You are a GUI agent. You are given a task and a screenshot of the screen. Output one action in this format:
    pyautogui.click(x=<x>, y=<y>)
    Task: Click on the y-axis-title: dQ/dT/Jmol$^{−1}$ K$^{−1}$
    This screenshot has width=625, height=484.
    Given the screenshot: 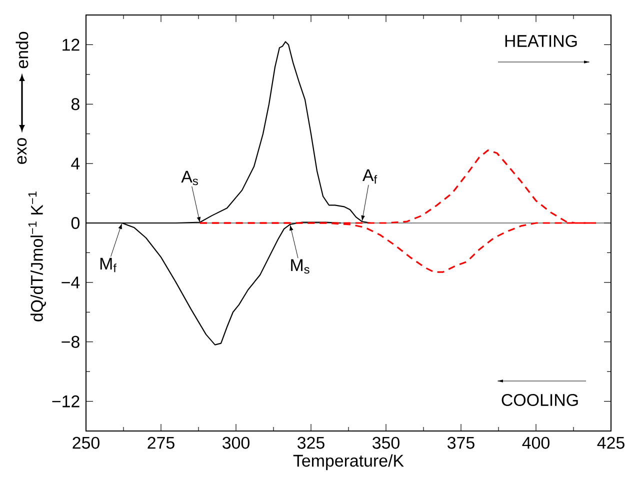 What is the action you would take?
    pyautogui.click(x=37, y=257)
    